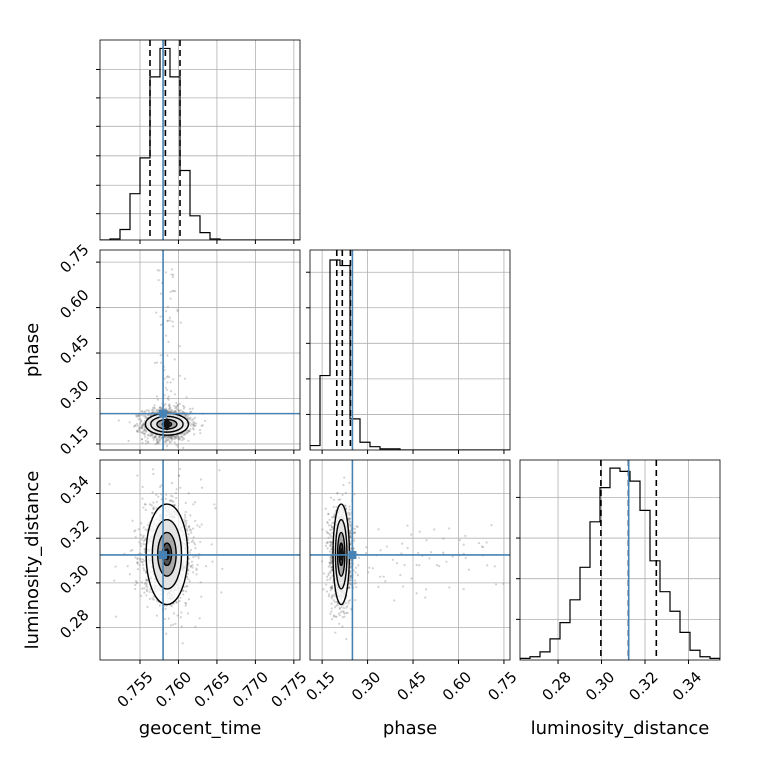 The height and width of the screenshot is (760, 760). What do you see at coordinates (250, 689) in the screenshot?
I see `x-tick-label: 0.770` at bounding box center [250, 689].